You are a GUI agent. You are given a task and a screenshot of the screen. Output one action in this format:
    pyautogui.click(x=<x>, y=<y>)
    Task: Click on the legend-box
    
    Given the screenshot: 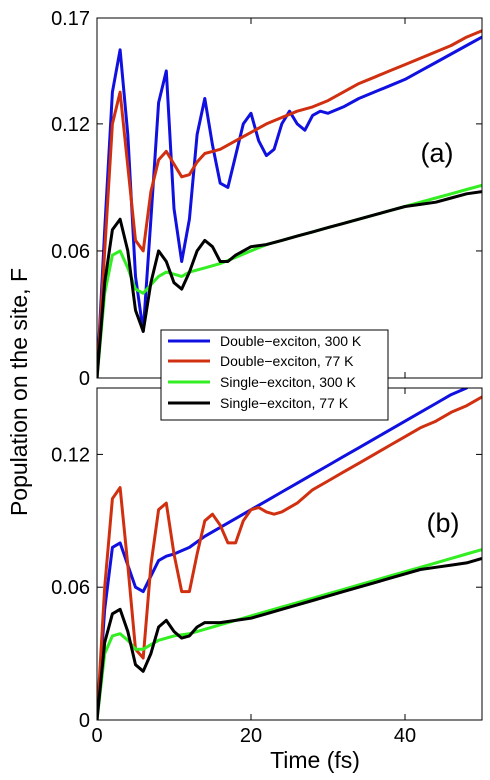 What is the action you would take?
    pyautogui.click(x=274, y=375)
    